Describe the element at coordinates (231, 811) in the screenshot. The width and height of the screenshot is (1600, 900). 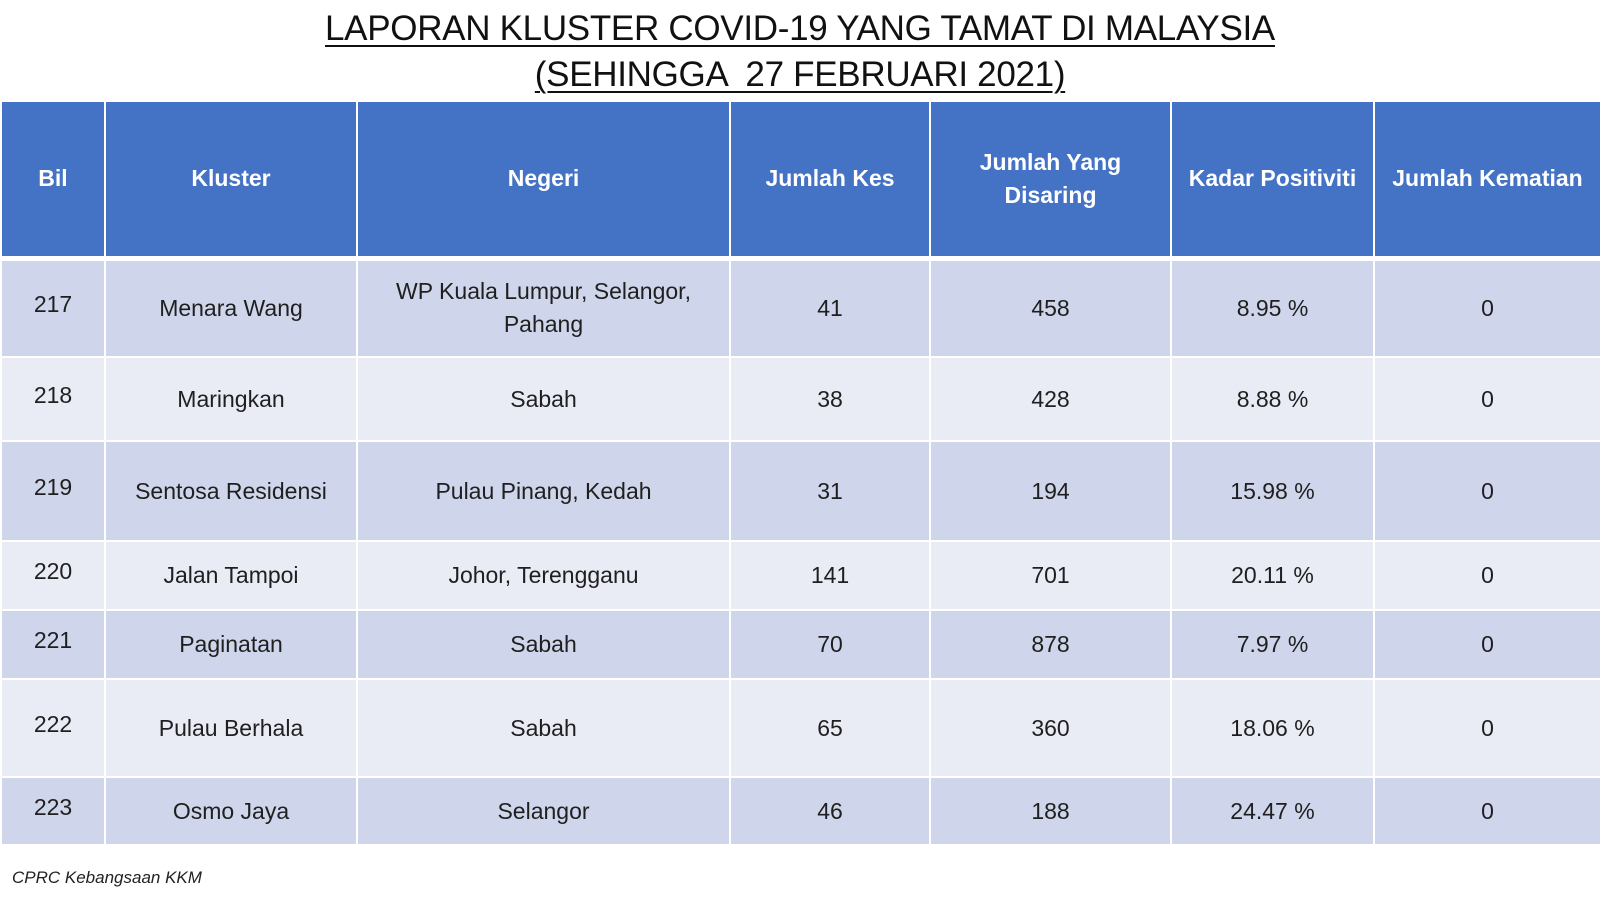
I see `cell-kluster: Osmo Jaya` at that location.